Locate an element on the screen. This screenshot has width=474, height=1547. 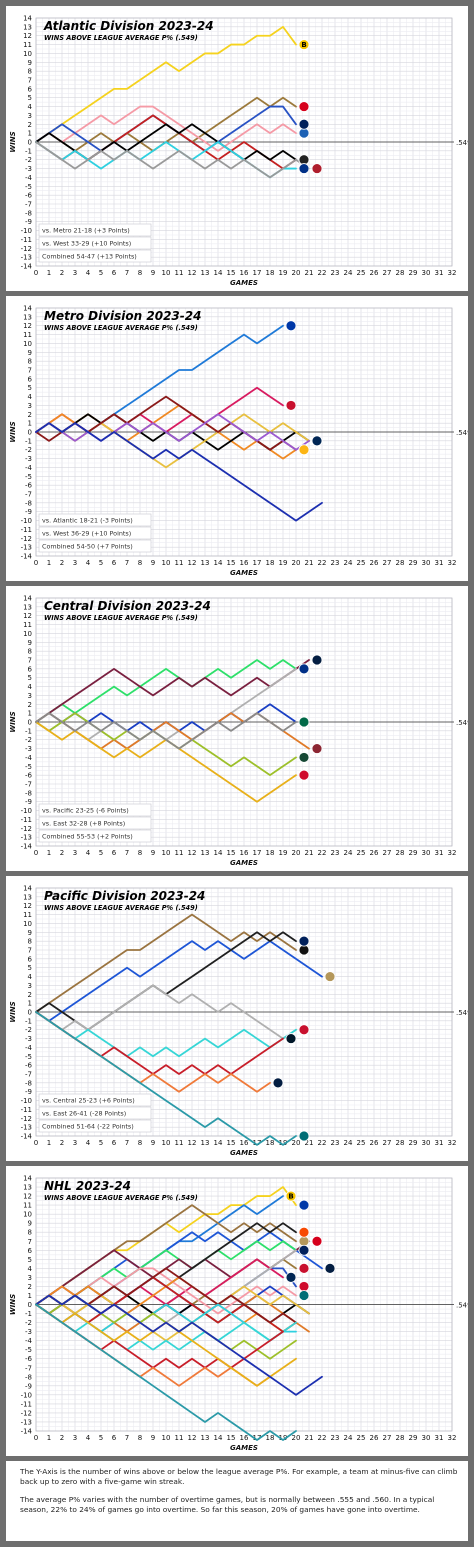
x-tick-label: 3 is located at coordinates (75, 1143).